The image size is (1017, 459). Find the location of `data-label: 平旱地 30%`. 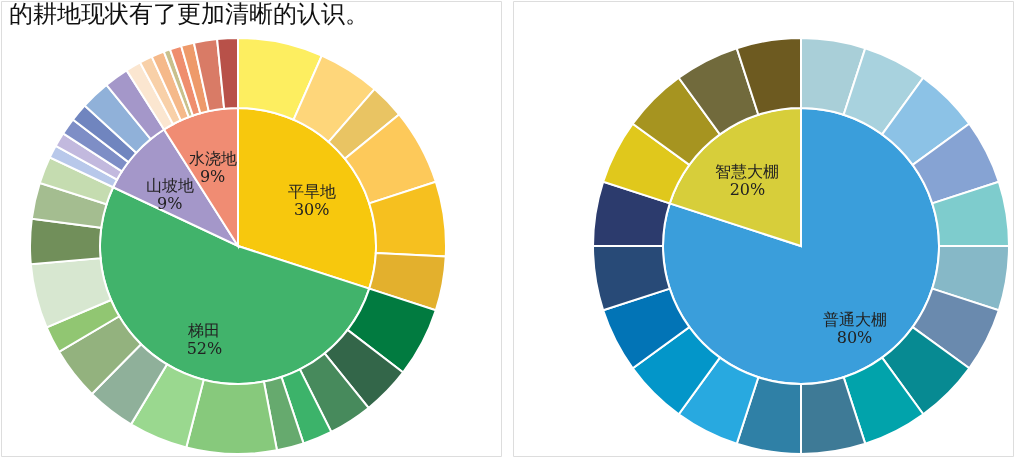

data-label: 平旱地 30% is located at coordinates (311, 201).